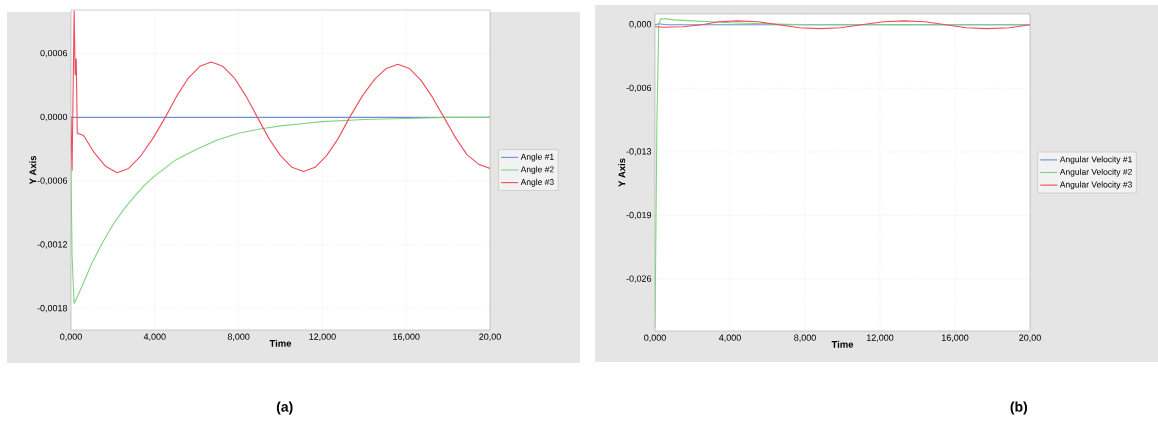 The image size is (1158, 426). What do you see at coordinates (537, 182) in the screenshot?
I see `legend-label: Angle #3` at bounding box center [537, 182].